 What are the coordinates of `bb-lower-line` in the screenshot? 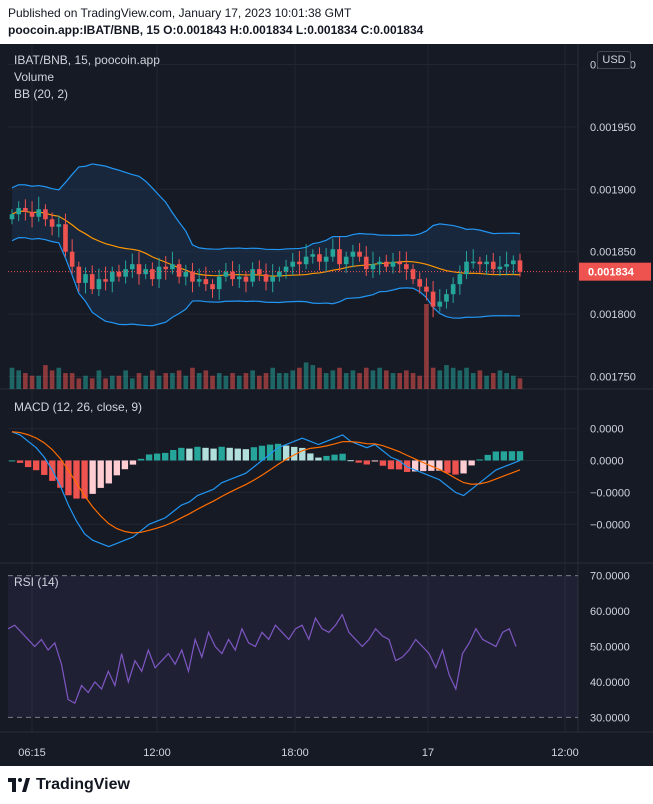 It's located at (266, 281).